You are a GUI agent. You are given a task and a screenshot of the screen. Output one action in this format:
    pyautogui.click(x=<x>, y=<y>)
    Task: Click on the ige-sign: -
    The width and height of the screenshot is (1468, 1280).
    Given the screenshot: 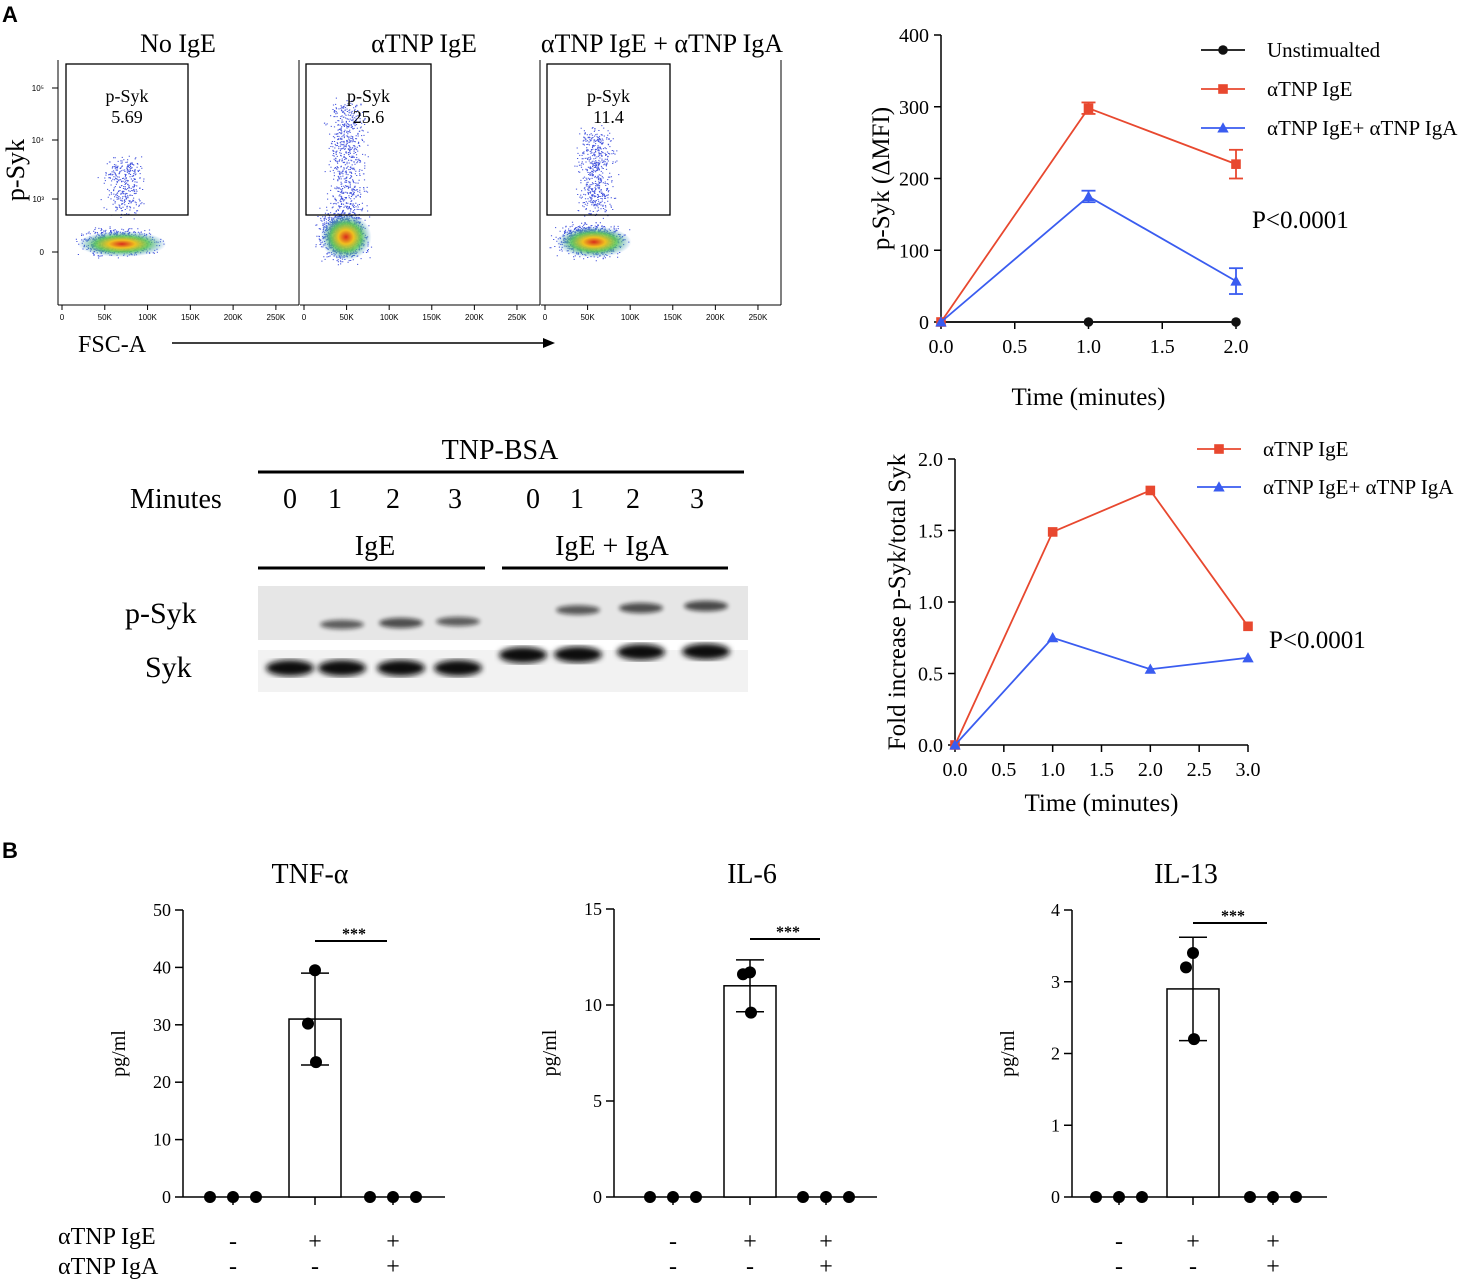 What is the action you would take?
    pyautogui.click(x=233, y=1242)
    